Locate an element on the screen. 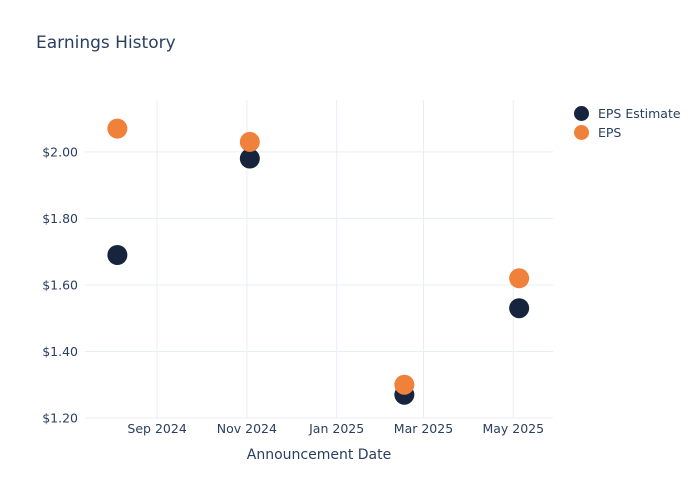 The image size is (700, 500). x-tick-label: Jan 2025 is located at coordinates (336, 428).